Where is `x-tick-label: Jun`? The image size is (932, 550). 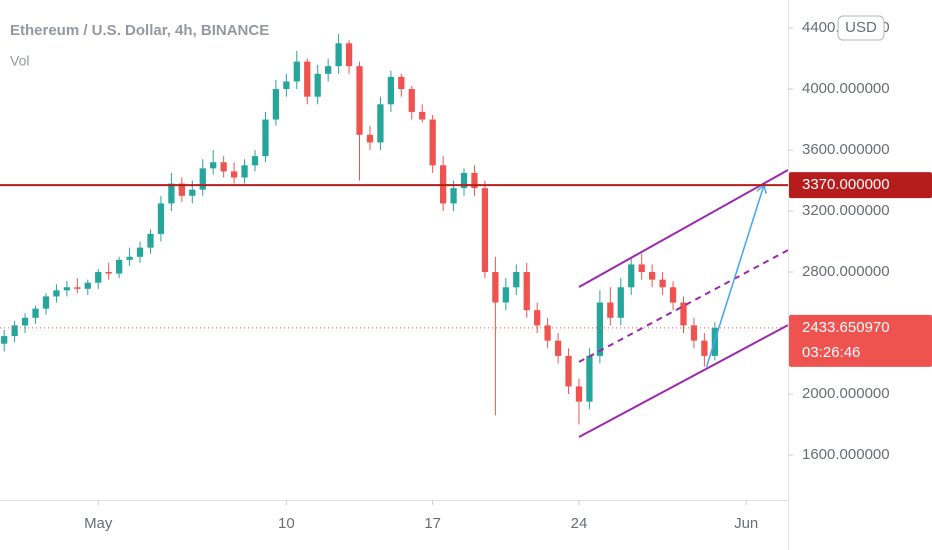
x-tick-label: Jun is located at coordinates (746, 523).